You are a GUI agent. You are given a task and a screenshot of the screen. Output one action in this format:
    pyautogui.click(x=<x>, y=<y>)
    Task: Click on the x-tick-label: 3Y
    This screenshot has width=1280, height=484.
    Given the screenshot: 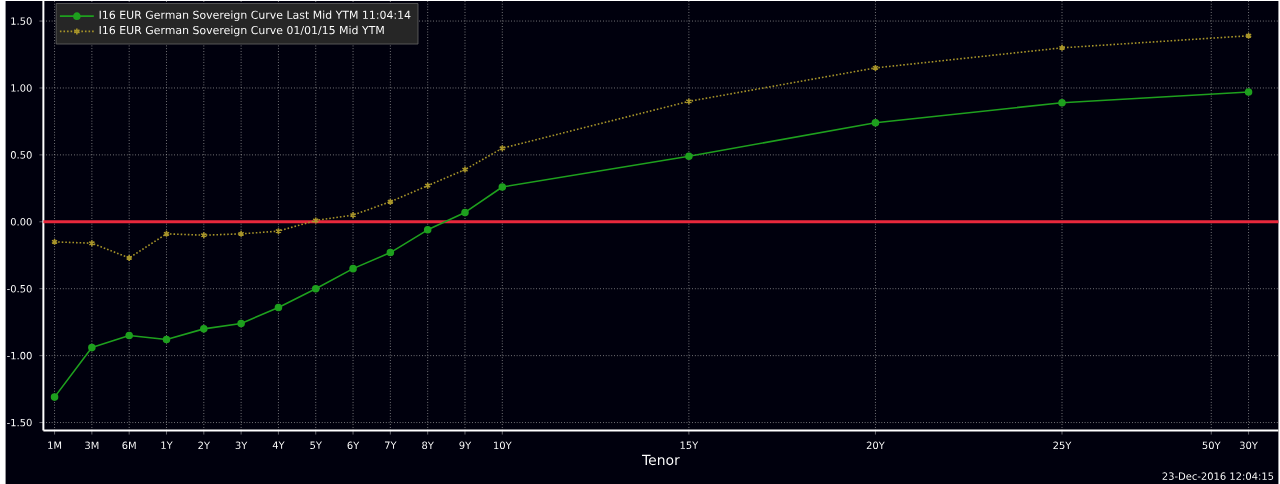 What is the action you would take?
    pyautogui.click(x=241, y=445)
    